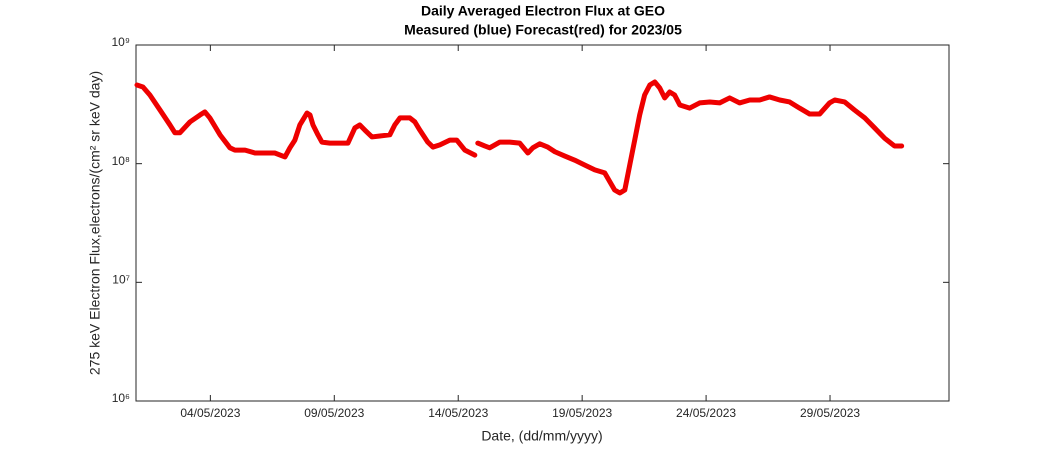 This screenshot has height=450, width=1050. Describe the element at coordinates (121, 398) in the screenshot. I see `y-tick-label: 10⁶` at that location.